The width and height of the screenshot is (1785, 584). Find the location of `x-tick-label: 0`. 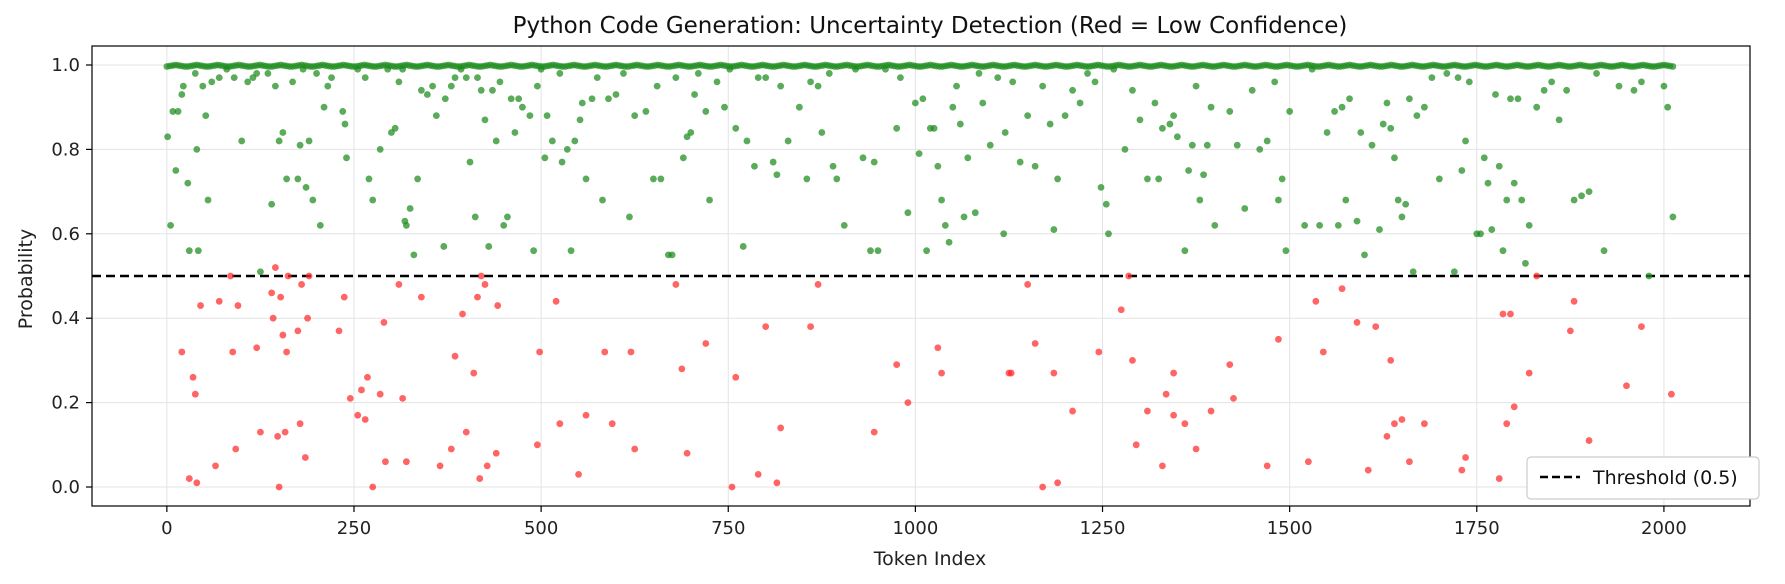

x-tick-label: 0 is located at coordinates (166, 528).